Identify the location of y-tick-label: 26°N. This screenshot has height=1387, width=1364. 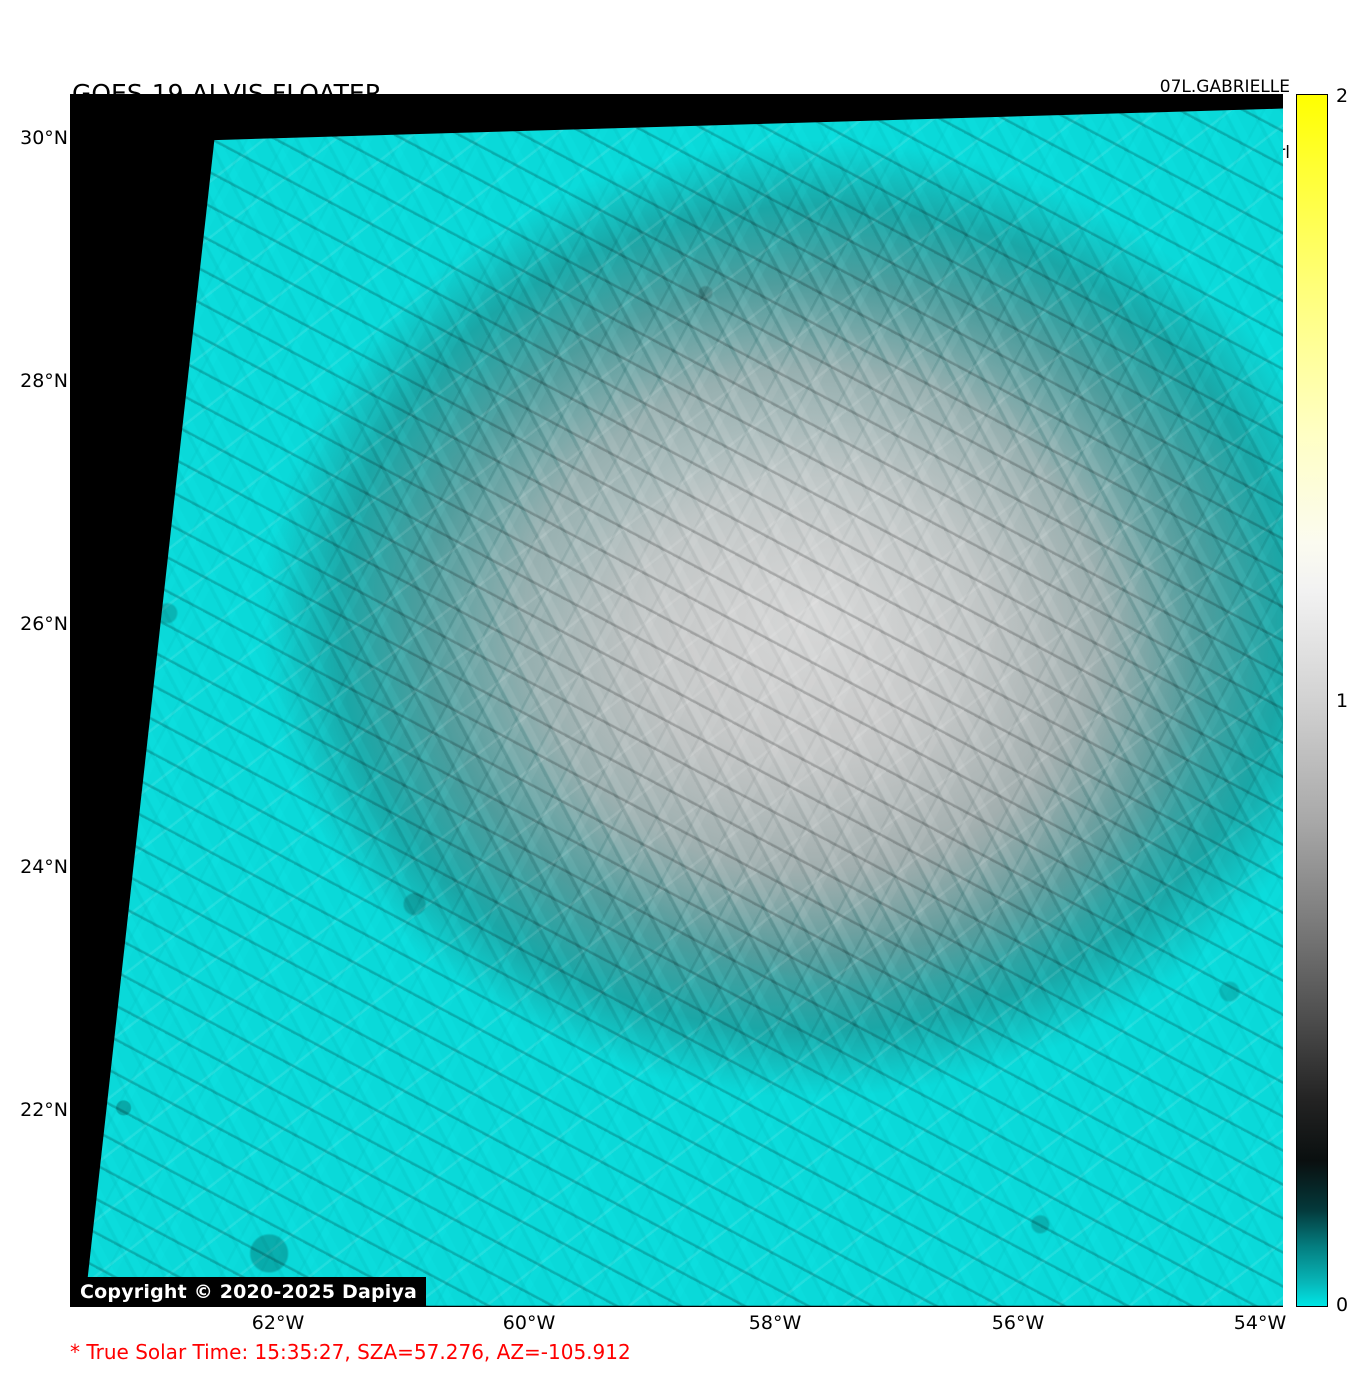
(44, 624).